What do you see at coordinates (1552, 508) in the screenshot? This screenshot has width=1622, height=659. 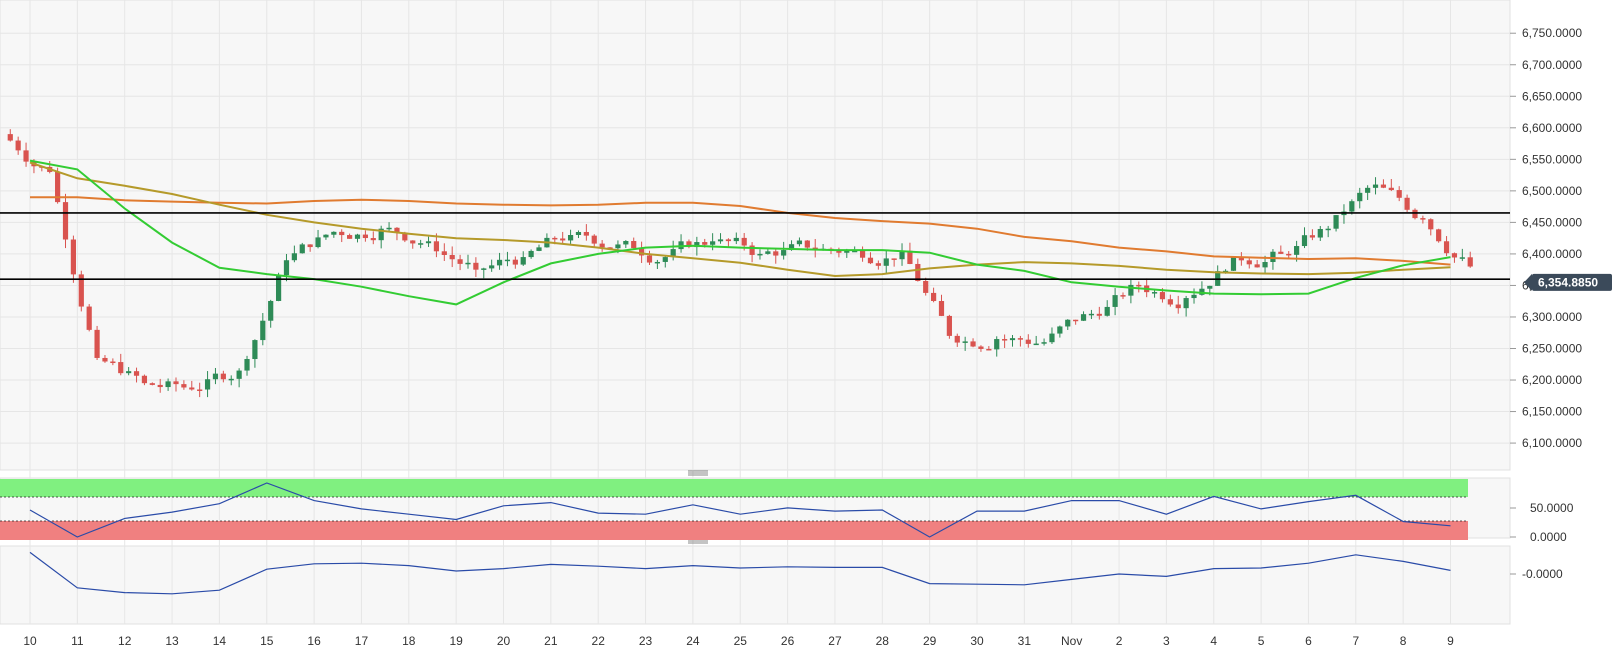 I see `rsi-tick-50: 50.0000` at bounding box center [1552, 508].